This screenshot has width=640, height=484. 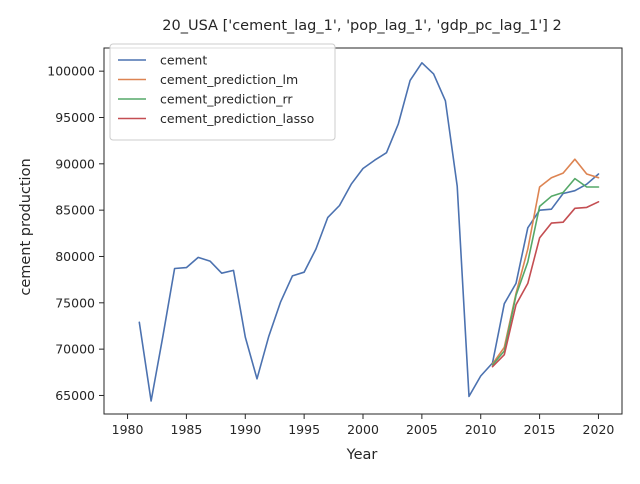 I want to click on x-tick-label: 1980, so click(x=128, y=429).